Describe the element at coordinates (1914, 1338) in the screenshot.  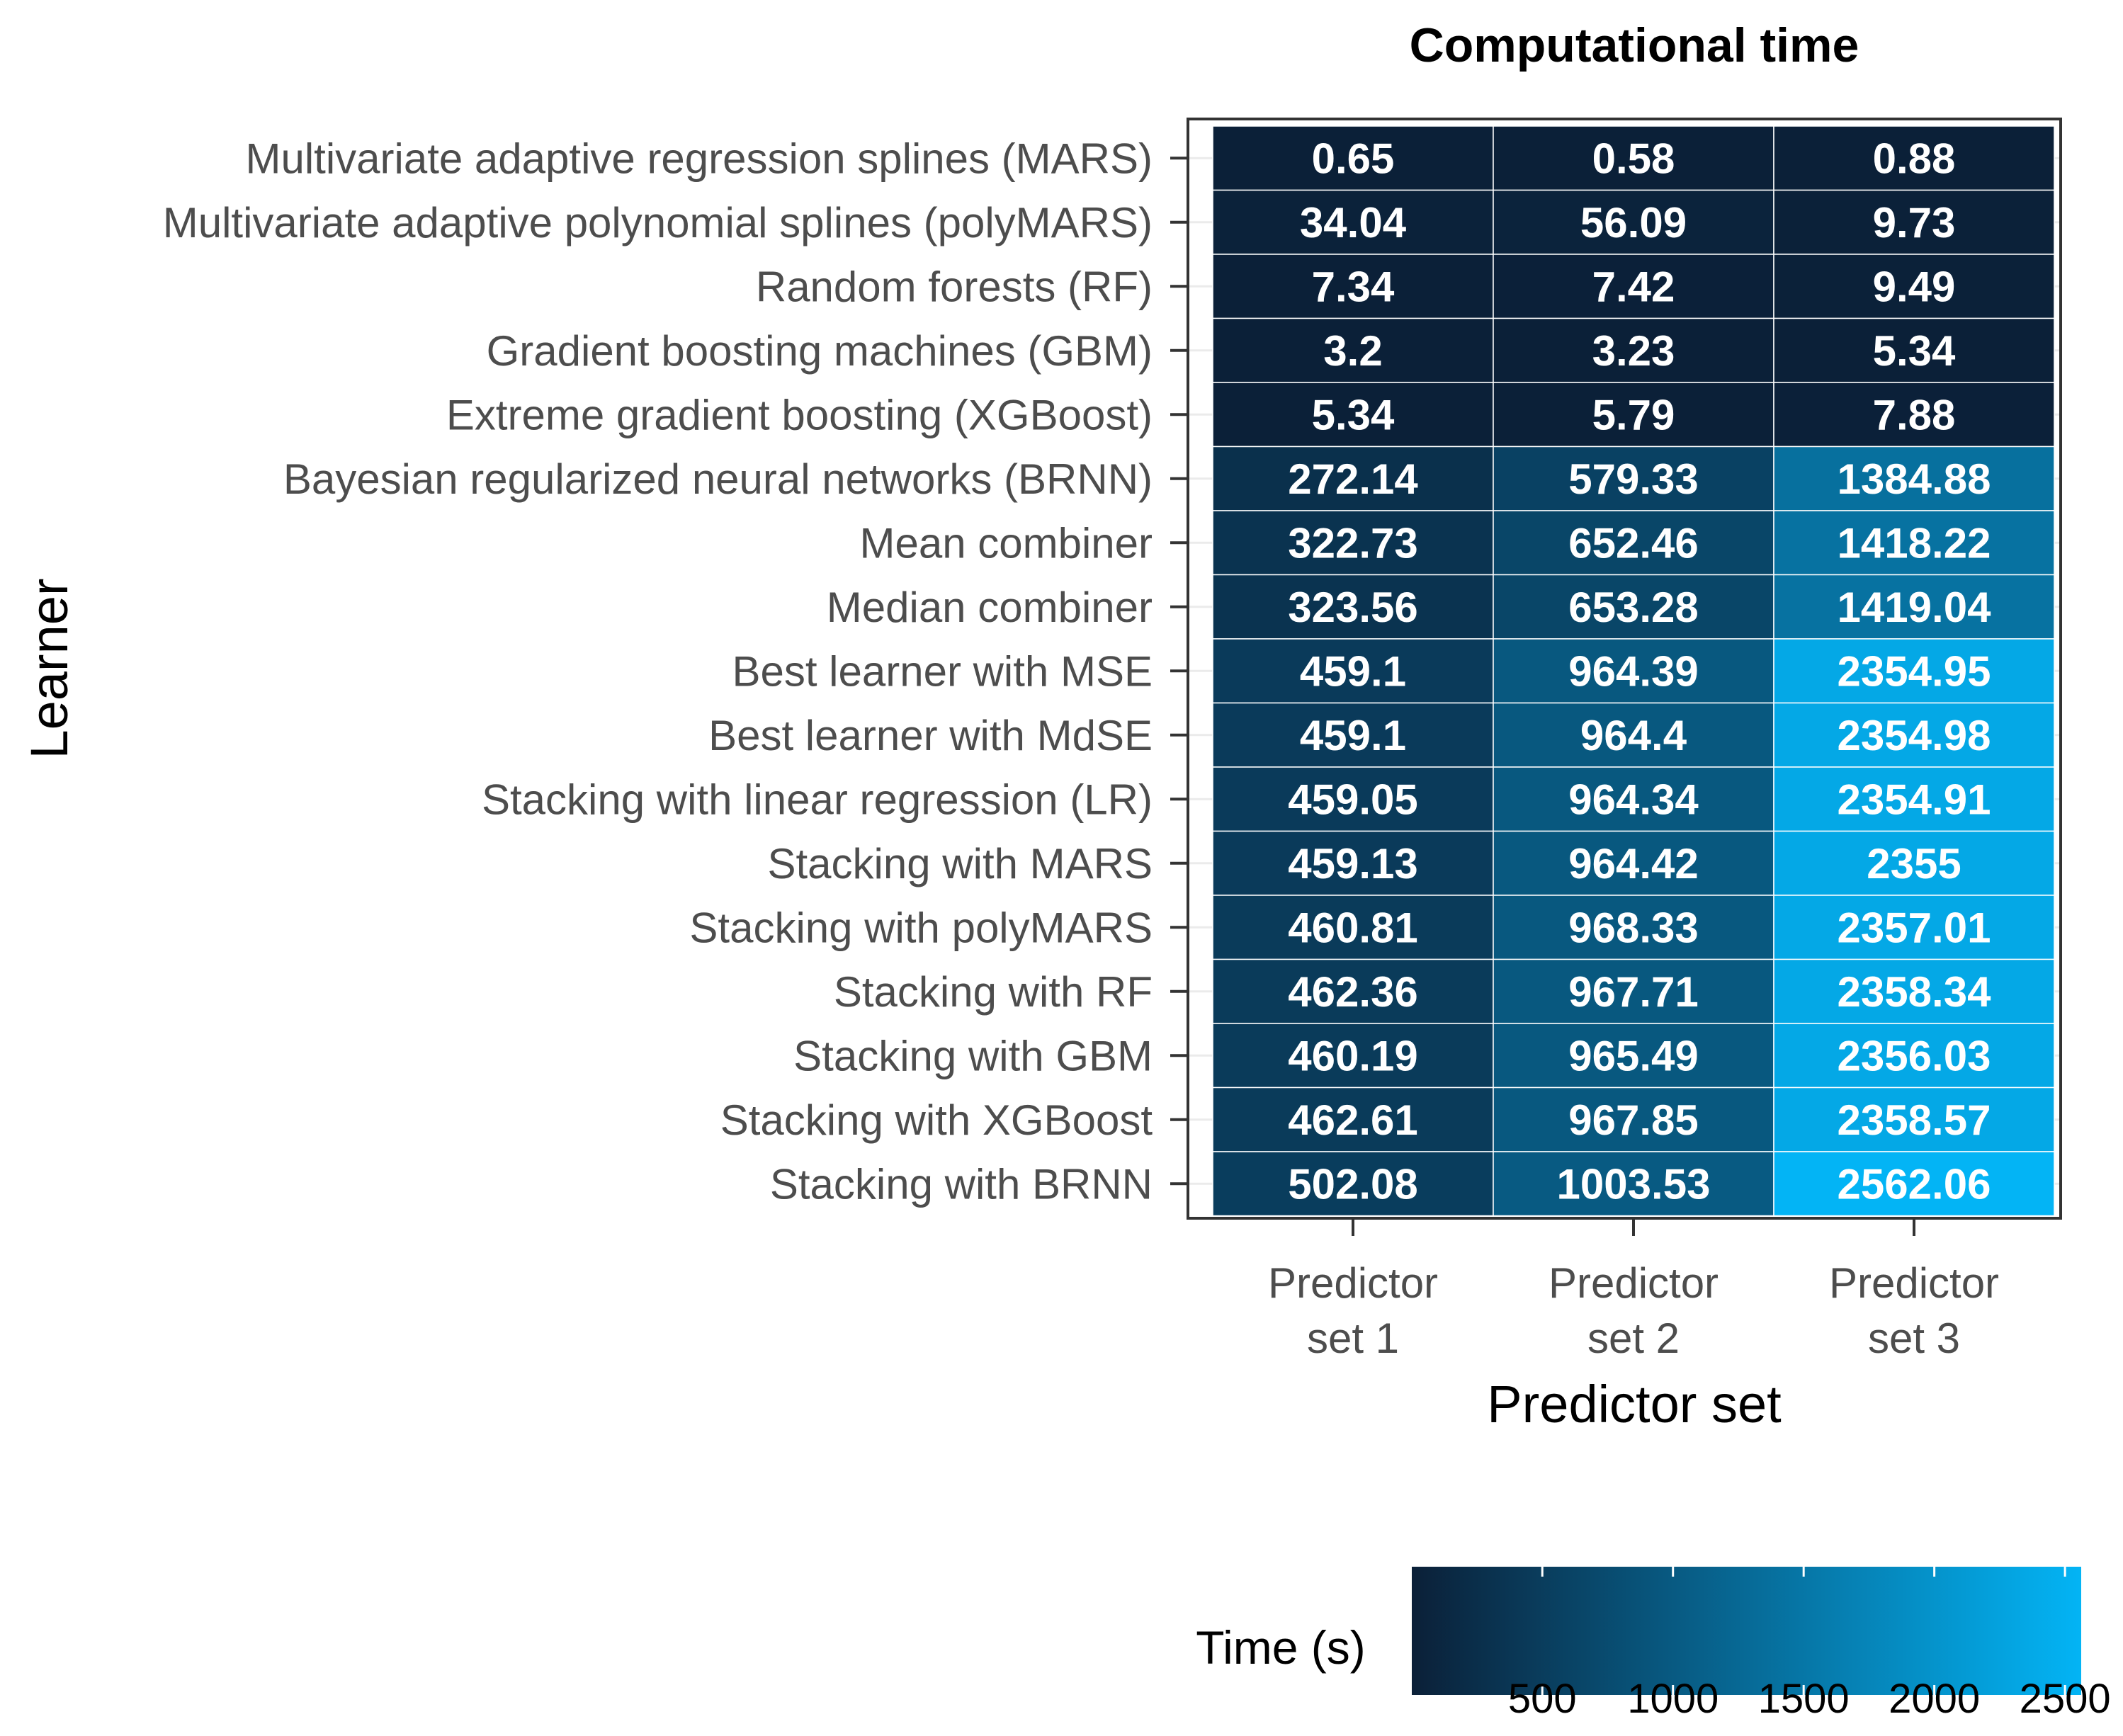
I see `x-tick-label: set 3` at that location.